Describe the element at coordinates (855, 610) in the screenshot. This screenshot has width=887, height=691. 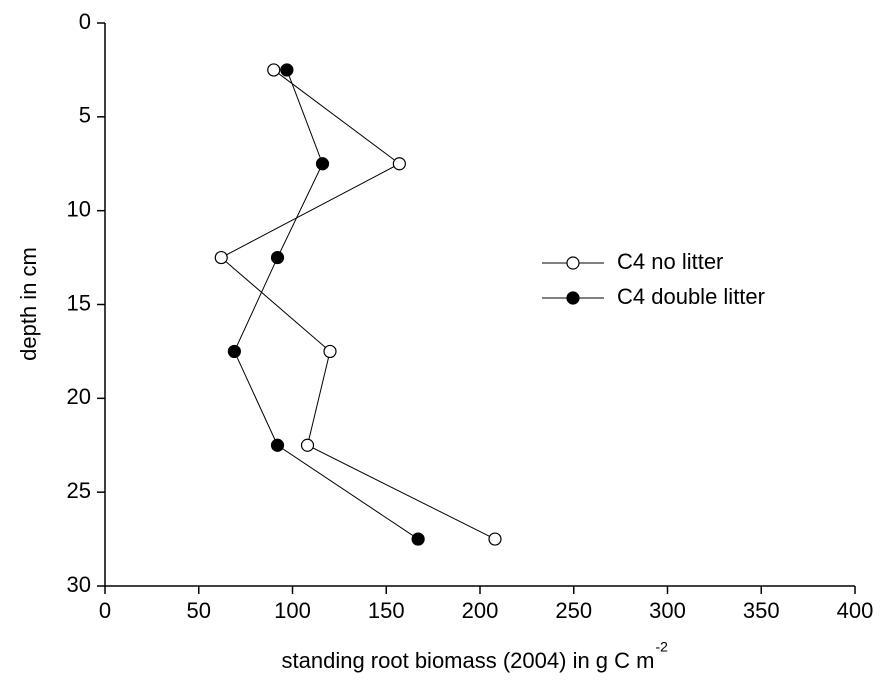
I see `x-tick-label: 400` at that location.